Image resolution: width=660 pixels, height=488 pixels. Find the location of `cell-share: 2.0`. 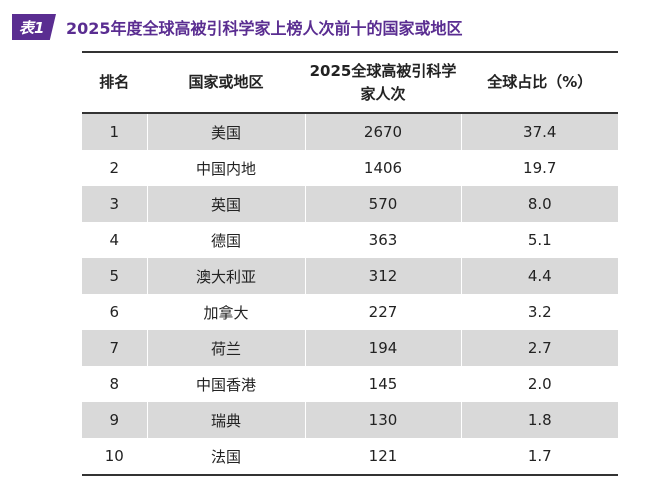

cell-share: 2.0 is located at coordinates (539, 384).